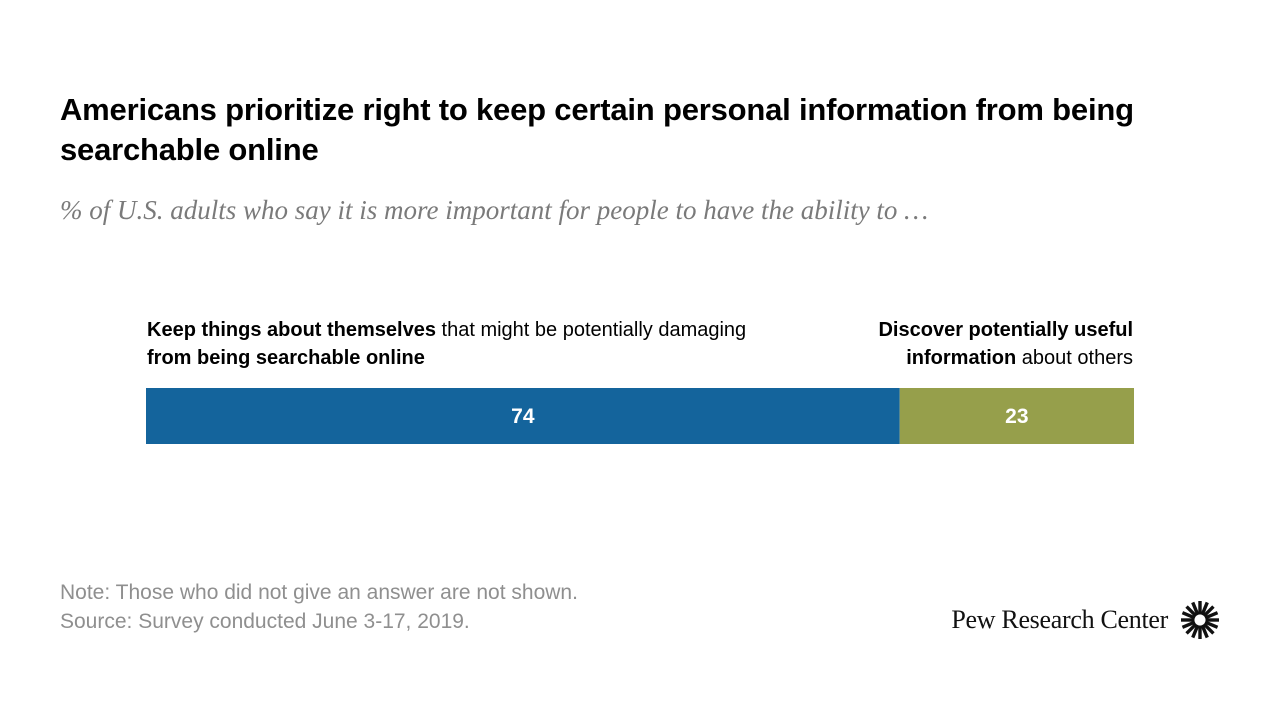 Image resolution: width=1280 pixels, height=720 pixels. I want to click on right-label-regular: about others, so click(1074, 358).